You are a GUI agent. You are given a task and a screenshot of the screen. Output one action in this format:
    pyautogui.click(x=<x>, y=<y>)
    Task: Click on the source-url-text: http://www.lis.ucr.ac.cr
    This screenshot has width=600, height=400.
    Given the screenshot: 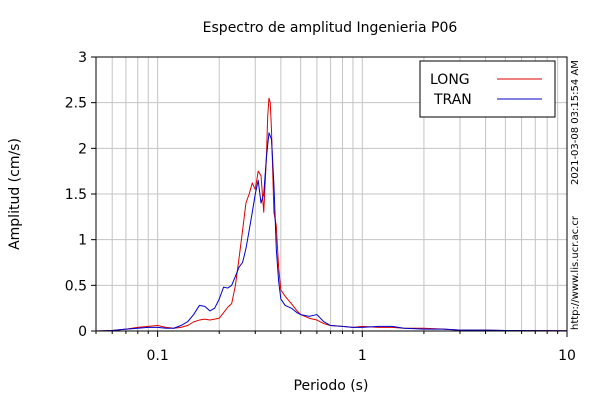 What is the action you would take?
    pyautogui.click(x=575, y=272)
    